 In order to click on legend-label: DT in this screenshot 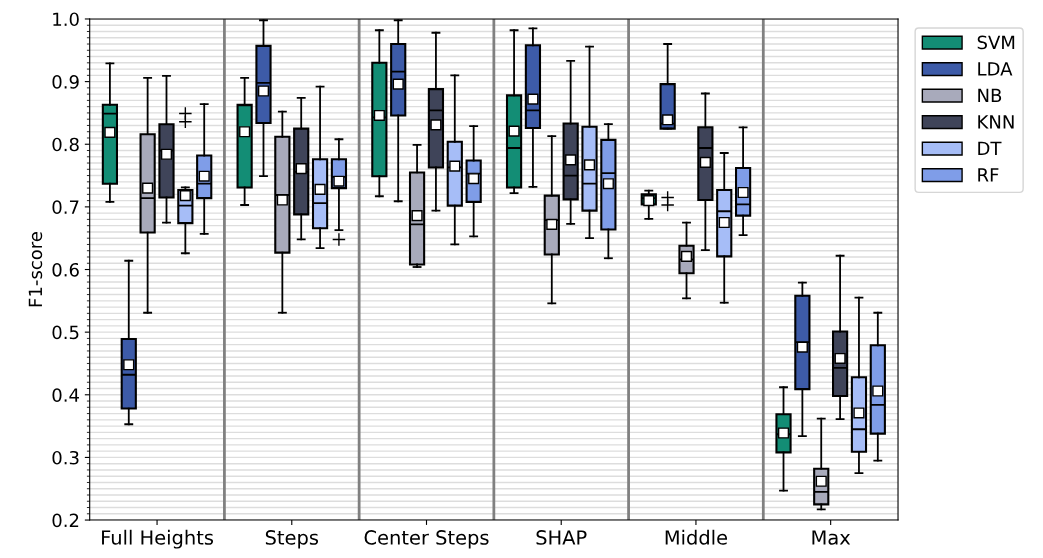, I will do `click(990, 148)`.